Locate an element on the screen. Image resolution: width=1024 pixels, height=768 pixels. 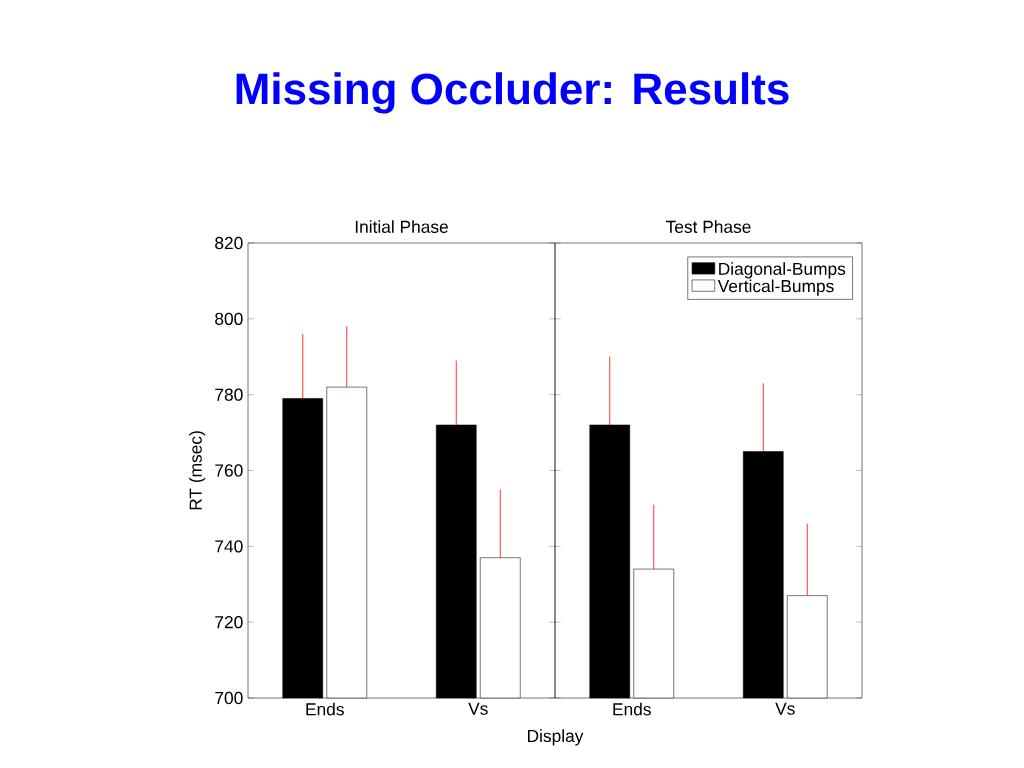
x-axis-title: Display is located at coordinates (556, 737).